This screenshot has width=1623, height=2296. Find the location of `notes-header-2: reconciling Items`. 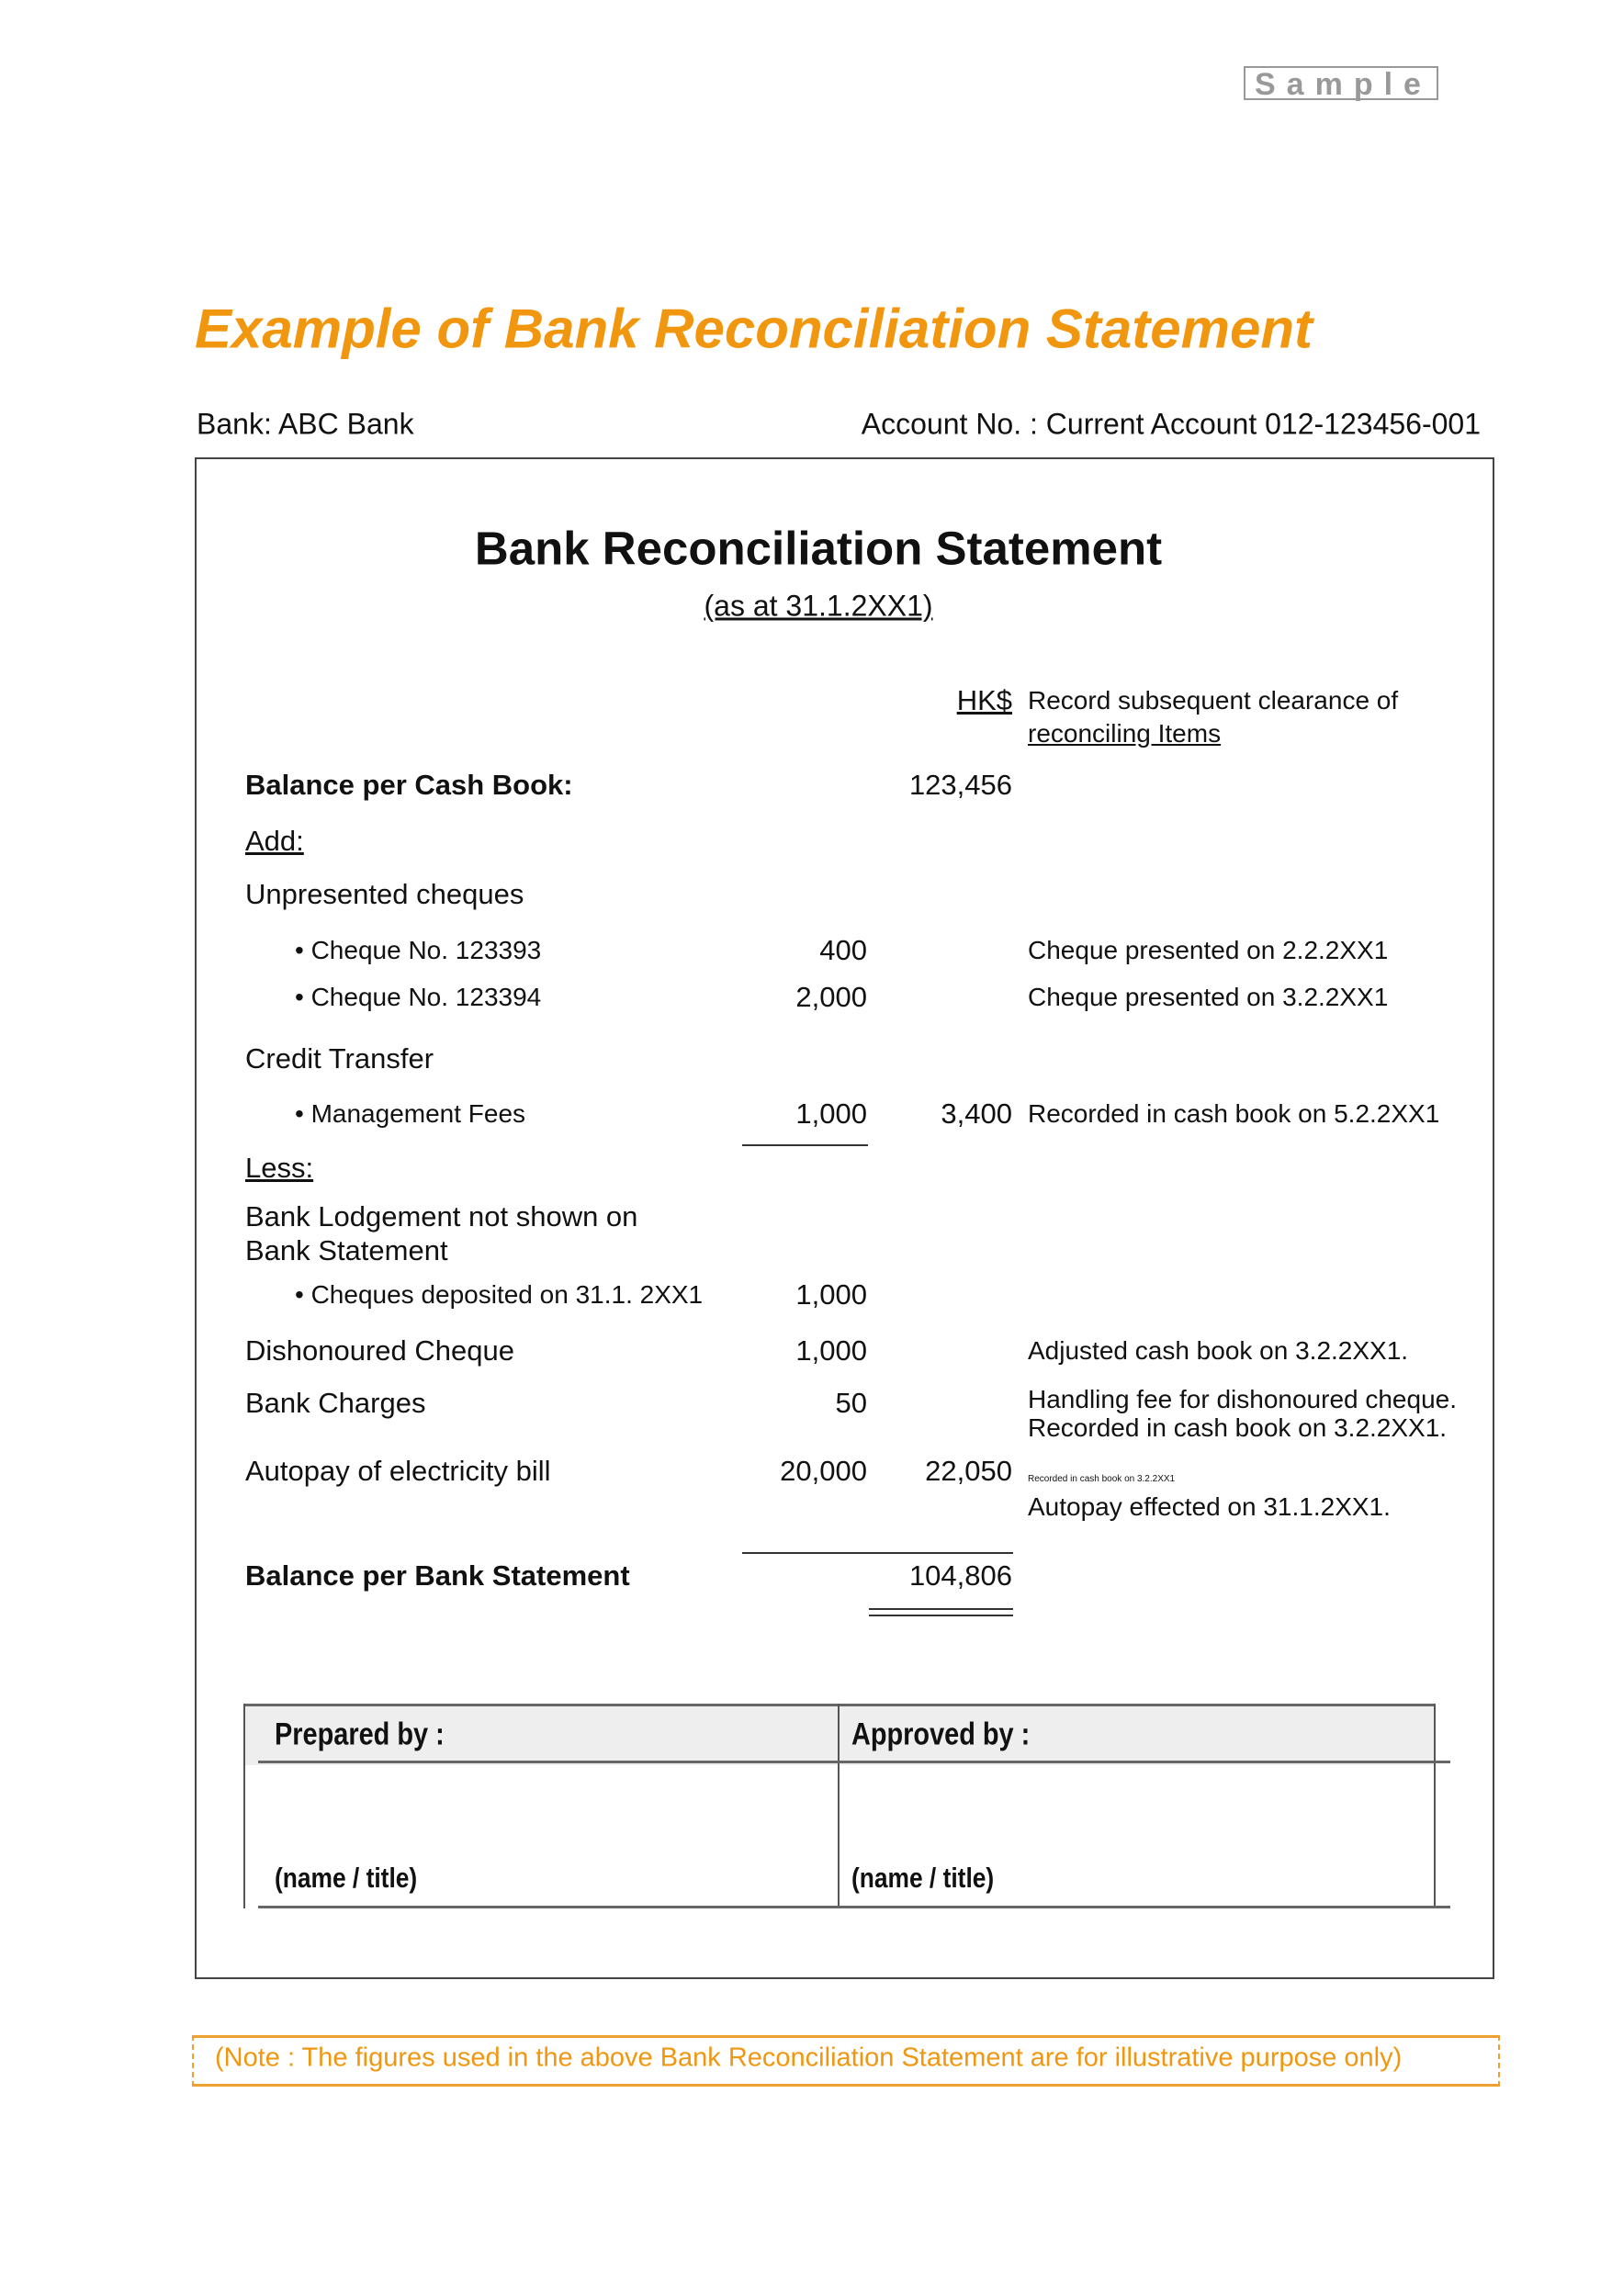

notes-header-2: reconciling Items is located at coordinates (1125, 733).